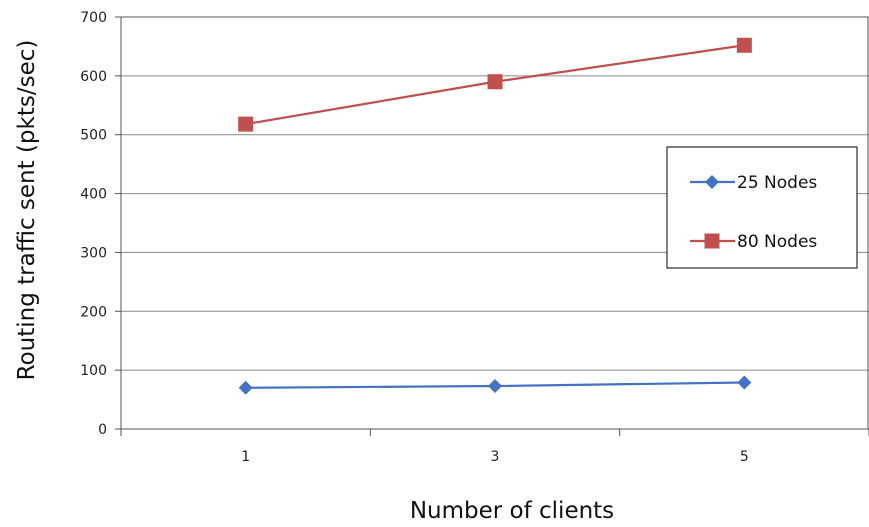 The height and width of the screenshot is (527, 869). Describe the element at coordinates (93, 18) in the screenshot. I see `y-tick-label-7: 700` at that location.